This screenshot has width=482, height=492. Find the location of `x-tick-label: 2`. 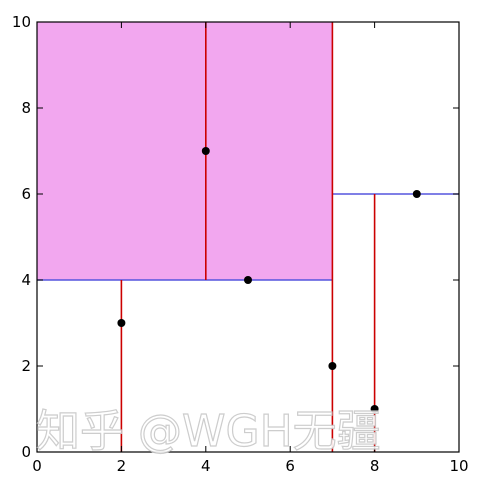

x-tick-label: 2 is located at coordinates (122, 466).